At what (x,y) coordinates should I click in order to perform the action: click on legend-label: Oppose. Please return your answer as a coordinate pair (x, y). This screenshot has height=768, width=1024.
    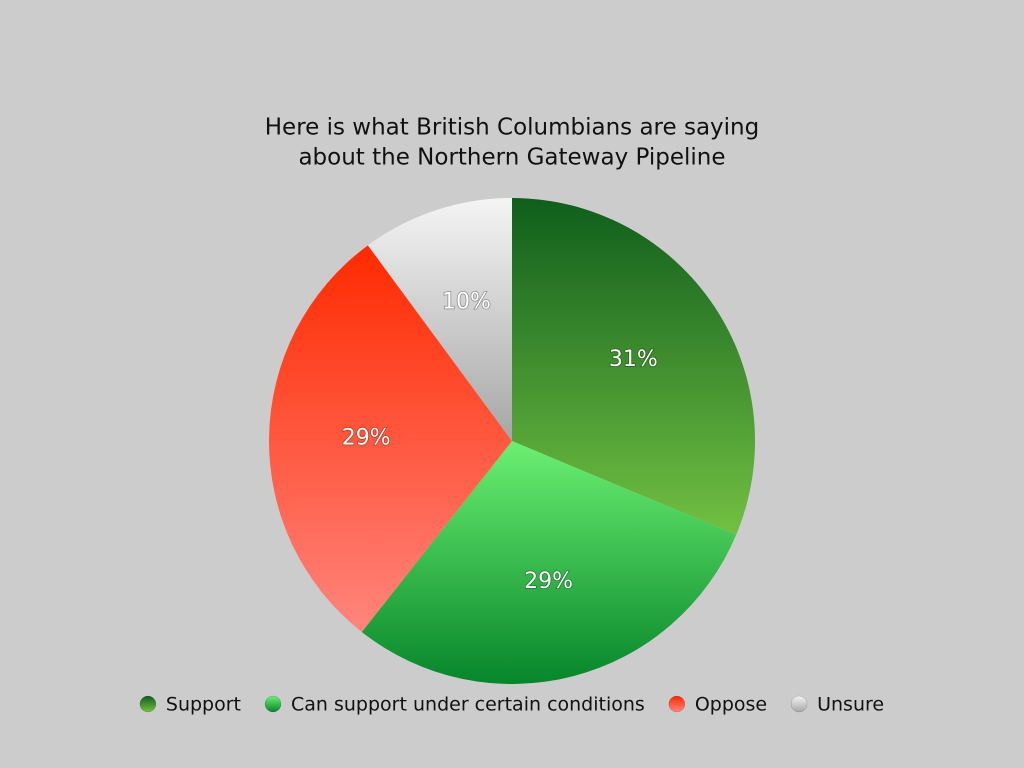
    Looking at the image, I should click on (731, 705).